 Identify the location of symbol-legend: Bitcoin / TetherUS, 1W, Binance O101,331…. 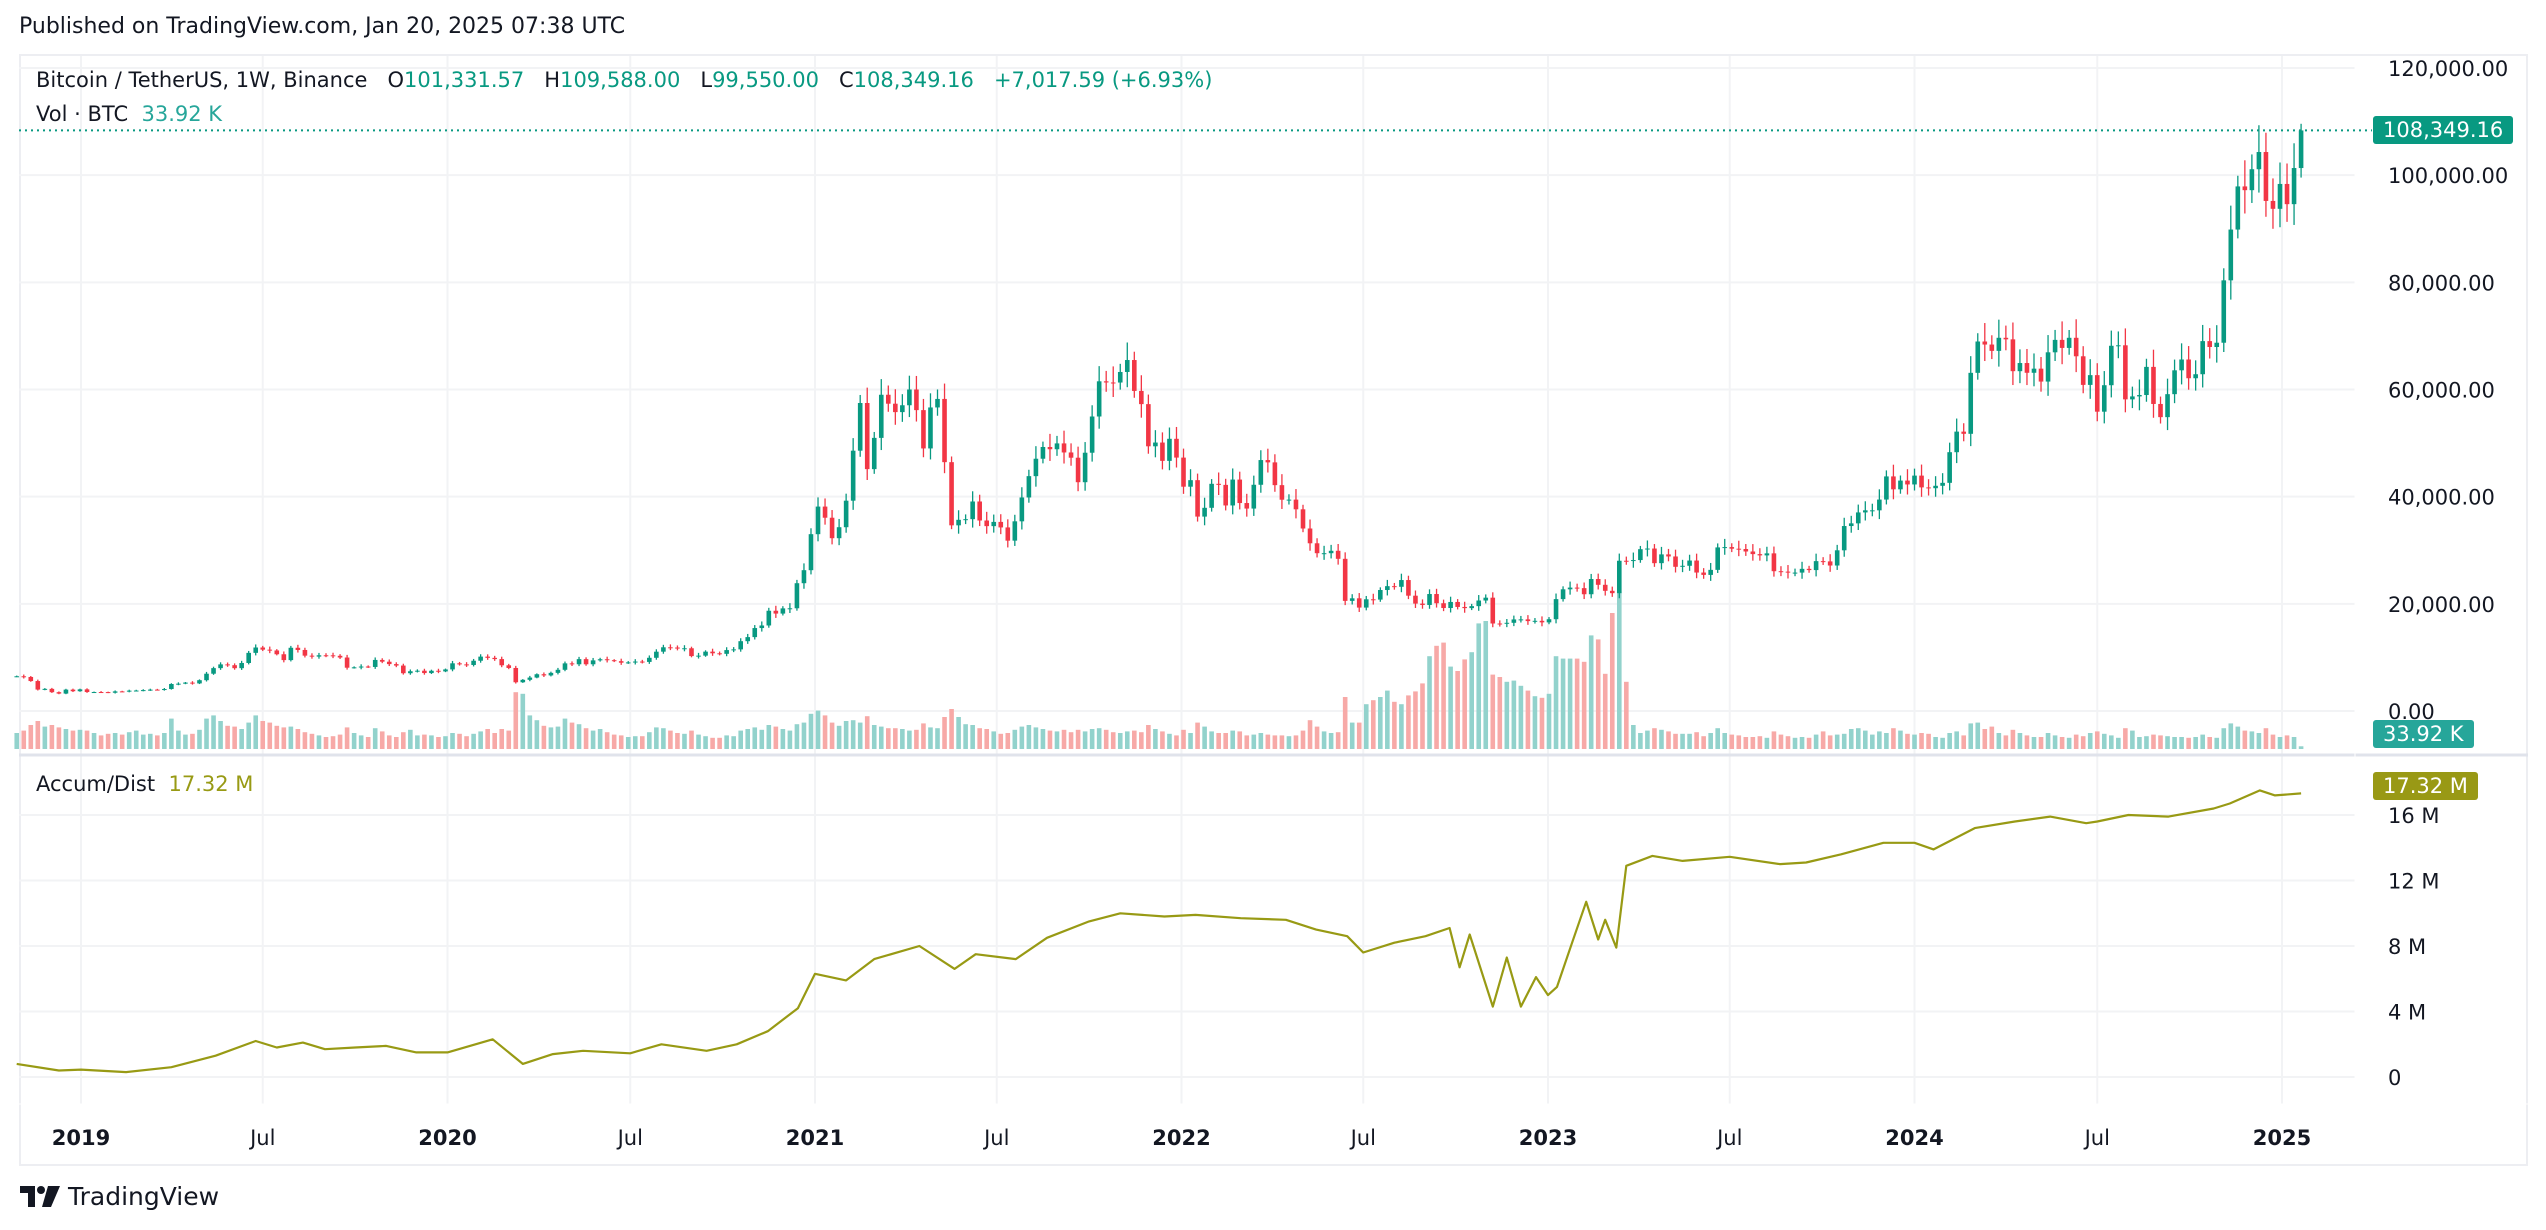
(624, 80).